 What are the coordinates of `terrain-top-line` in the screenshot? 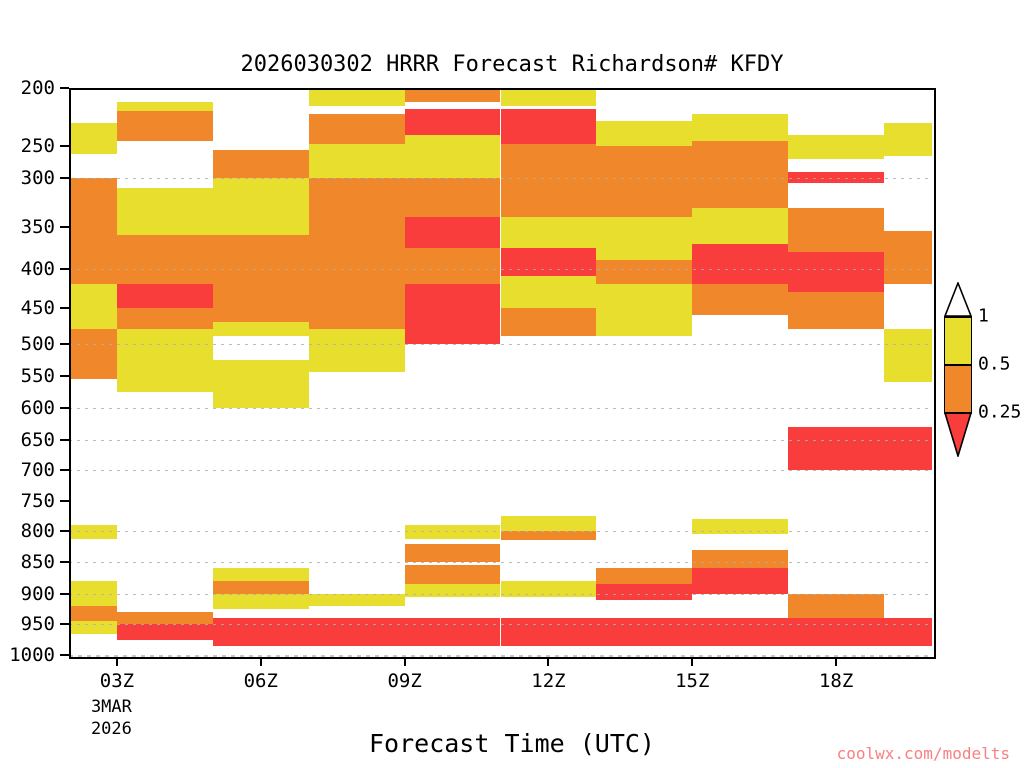 It's located at (500, 656).